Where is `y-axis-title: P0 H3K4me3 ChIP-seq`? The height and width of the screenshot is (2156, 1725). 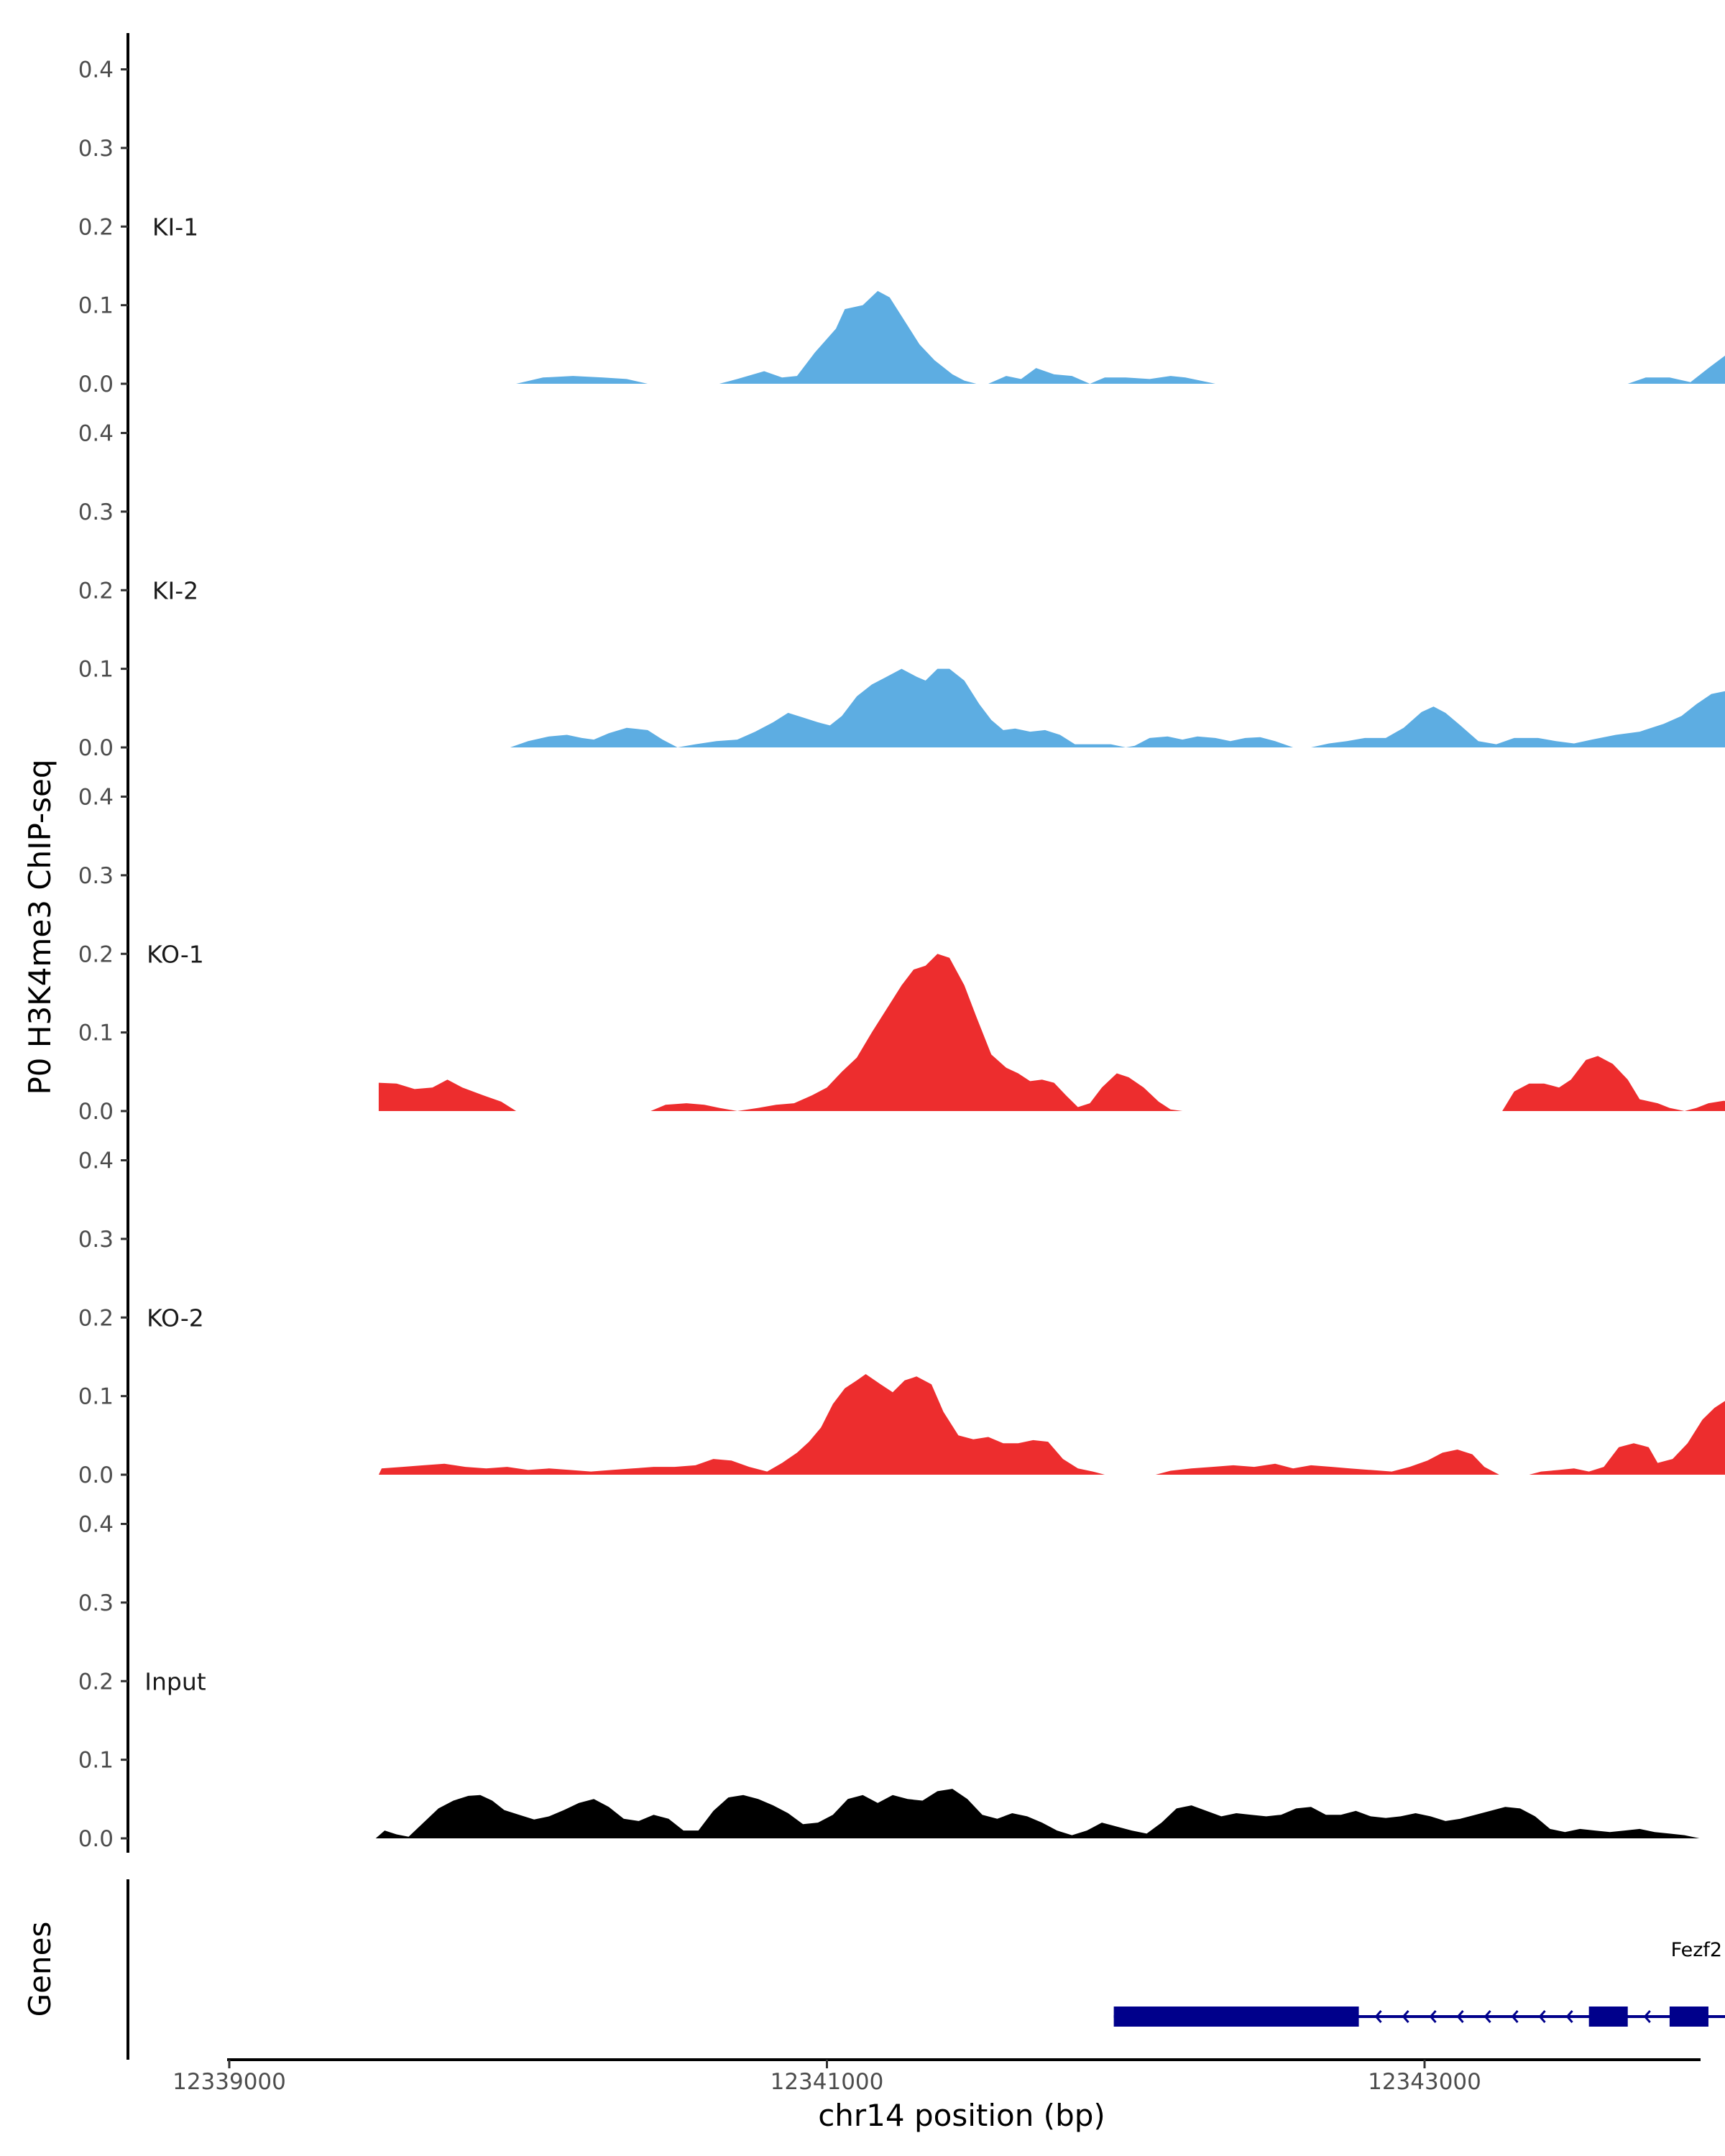 y-axis-title: P0 H3K4me3 ChIP-seq is located at coordinates (40, 927).